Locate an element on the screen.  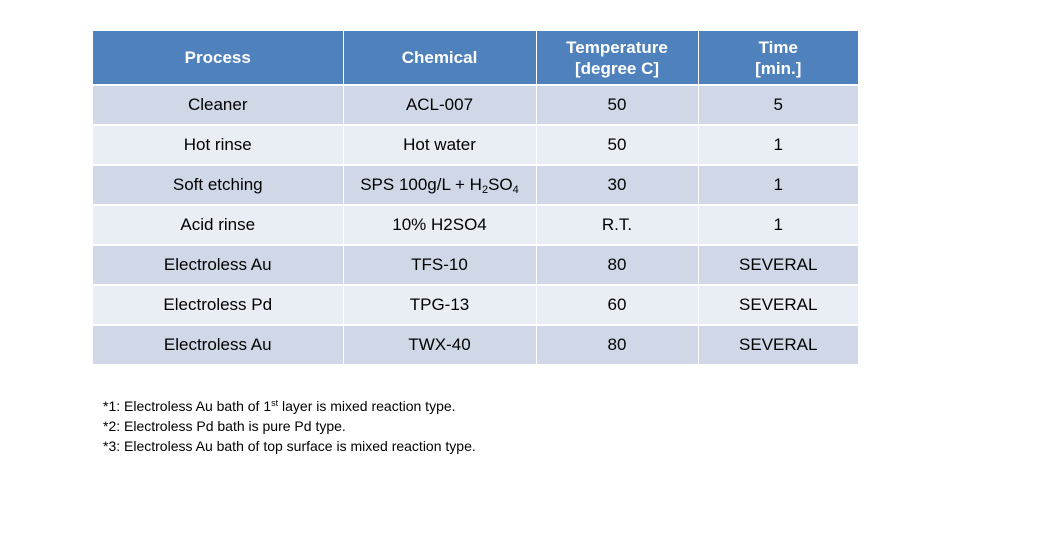
table-row: Electroless Au TFS-10 80 SEVERAL is located at coordinates (475, 264).